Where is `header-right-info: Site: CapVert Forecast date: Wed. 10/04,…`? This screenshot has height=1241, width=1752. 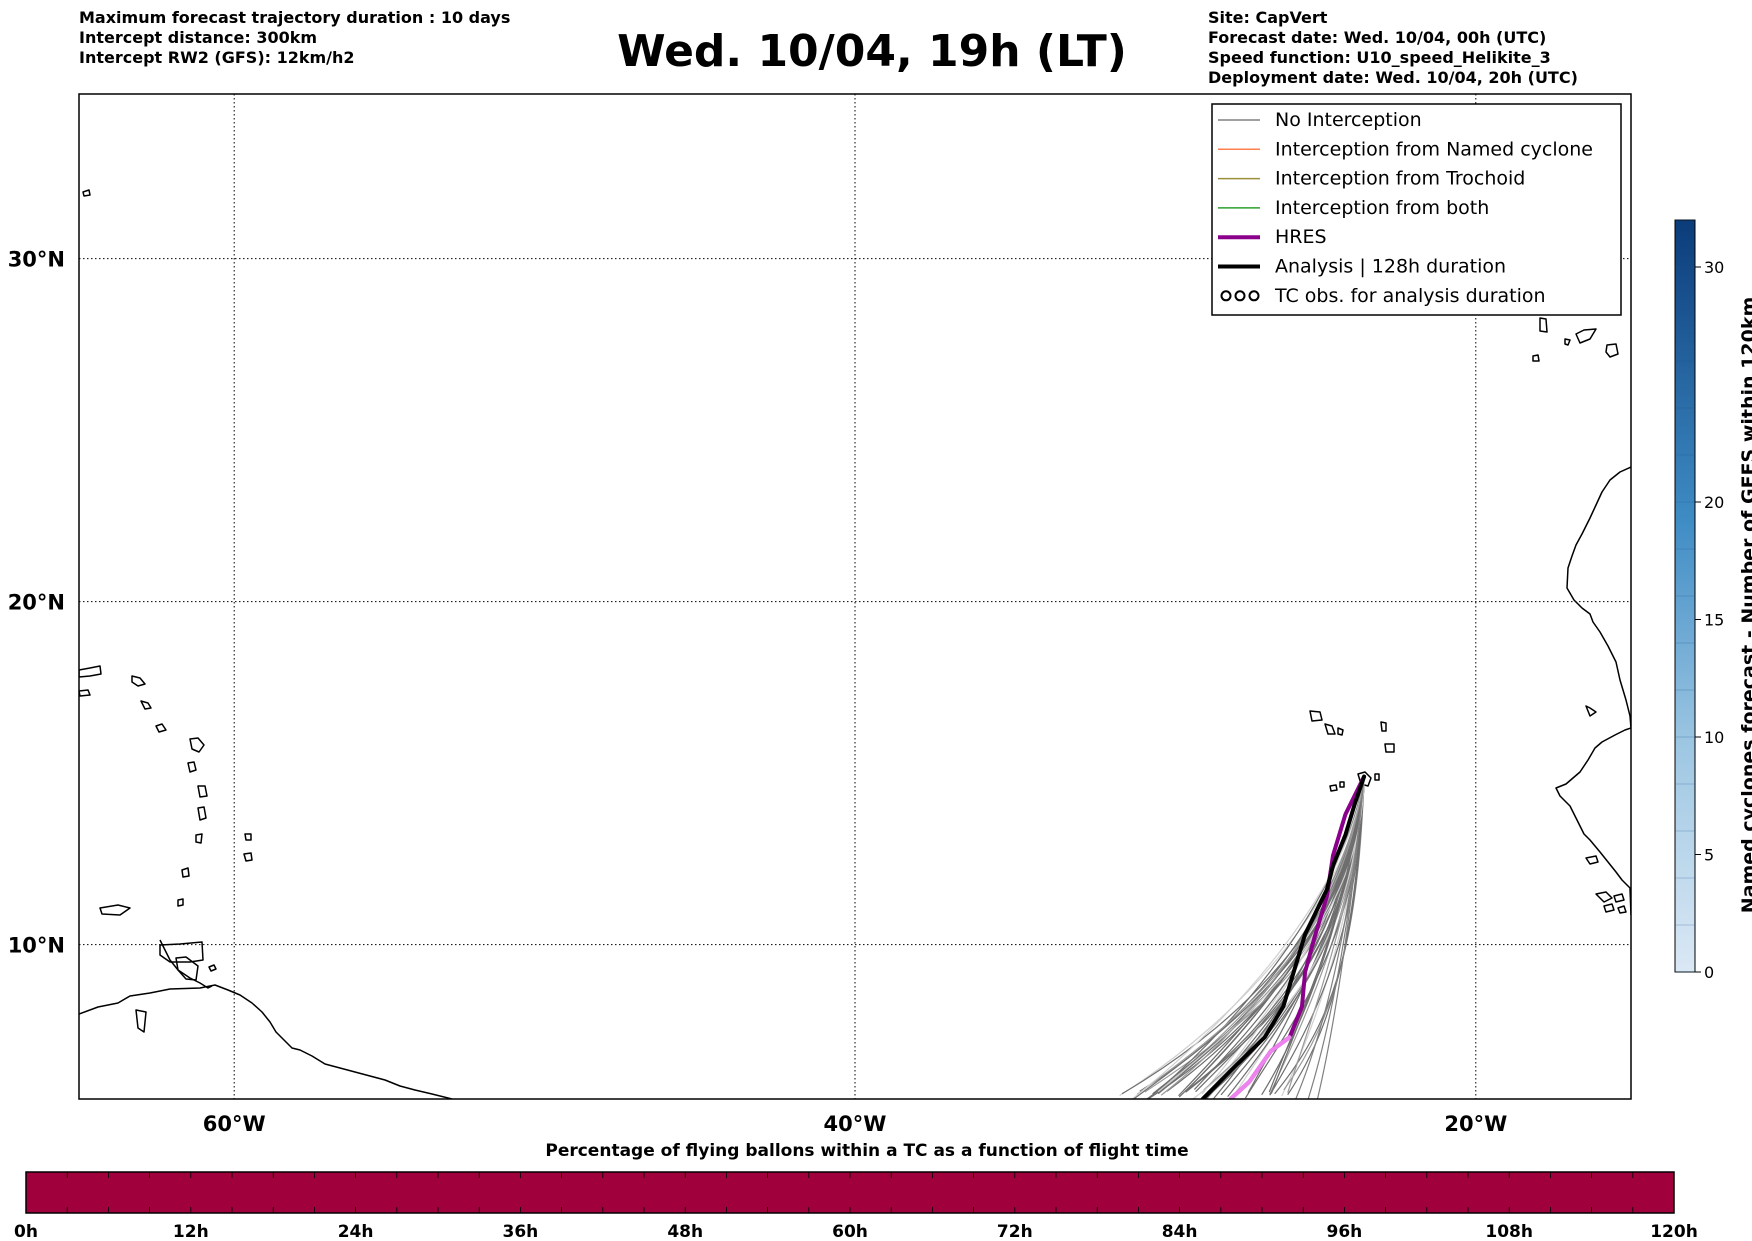 header-right-info: Site: CapVert Forecast date: Wed. 10/04,… is located at coordinates (1393, 48).